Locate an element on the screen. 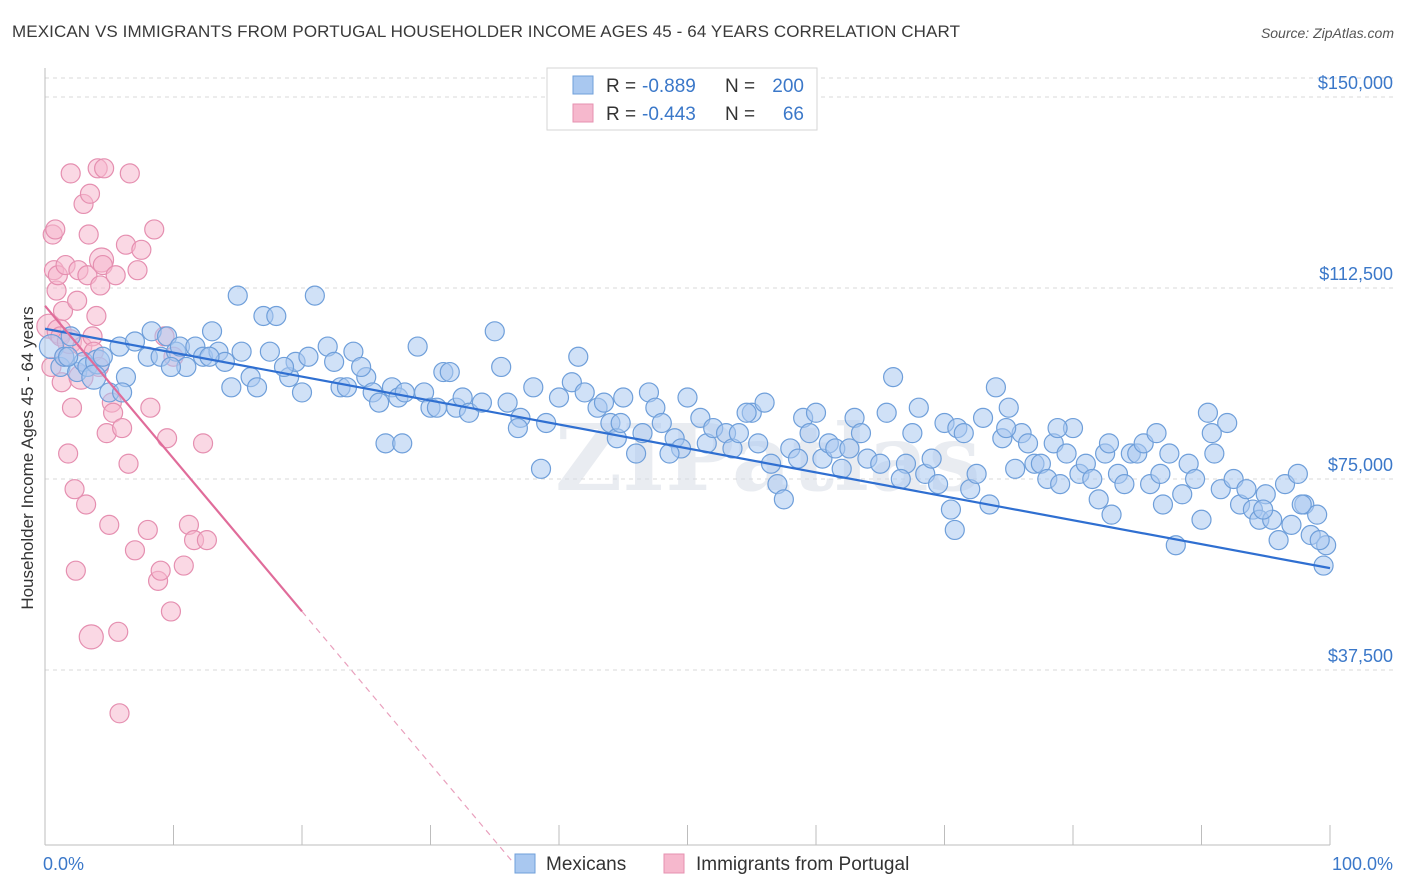 The width and height of the screenshot is (1406, 892). x-tick-label: 0.0% is located at coordinates (63, 864).